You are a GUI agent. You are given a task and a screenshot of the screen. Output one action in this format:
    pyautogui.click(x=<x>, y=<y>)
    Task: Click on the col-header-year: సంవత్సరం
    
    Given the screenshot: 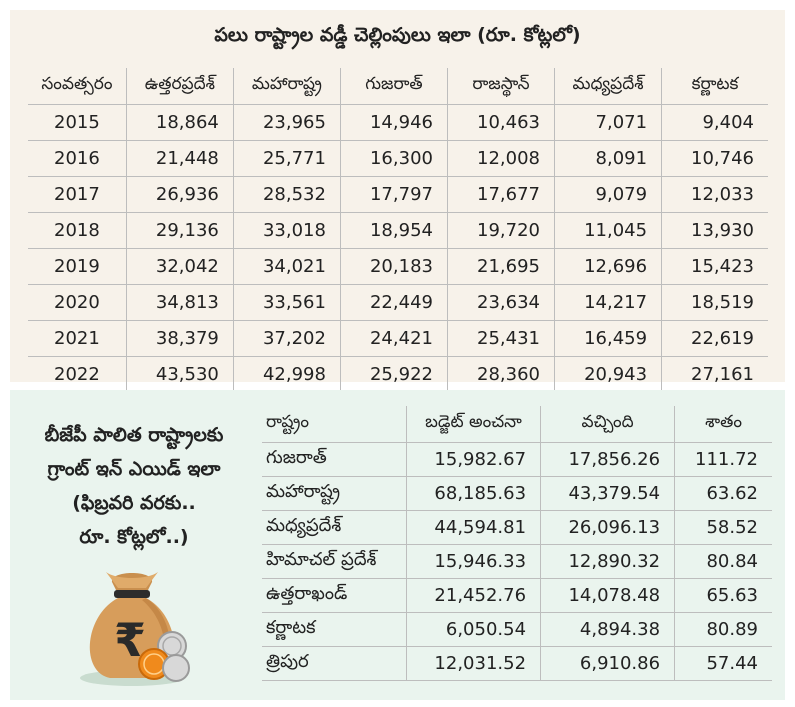 What is the action you would take?
    pyautogui.click(x=77, y=86)
    